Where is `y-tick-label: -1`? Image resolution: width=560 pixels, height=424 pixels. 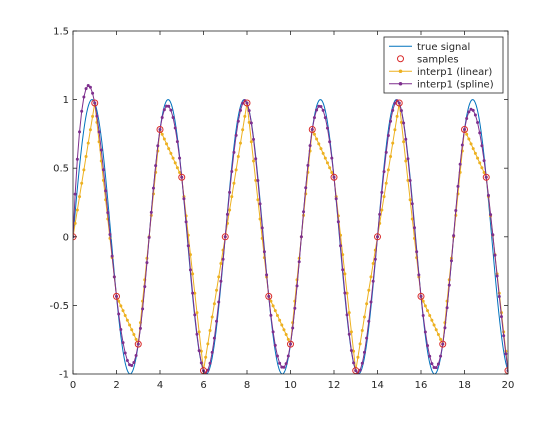 y-tick-label: -1 is located at coordinates (64, 375).